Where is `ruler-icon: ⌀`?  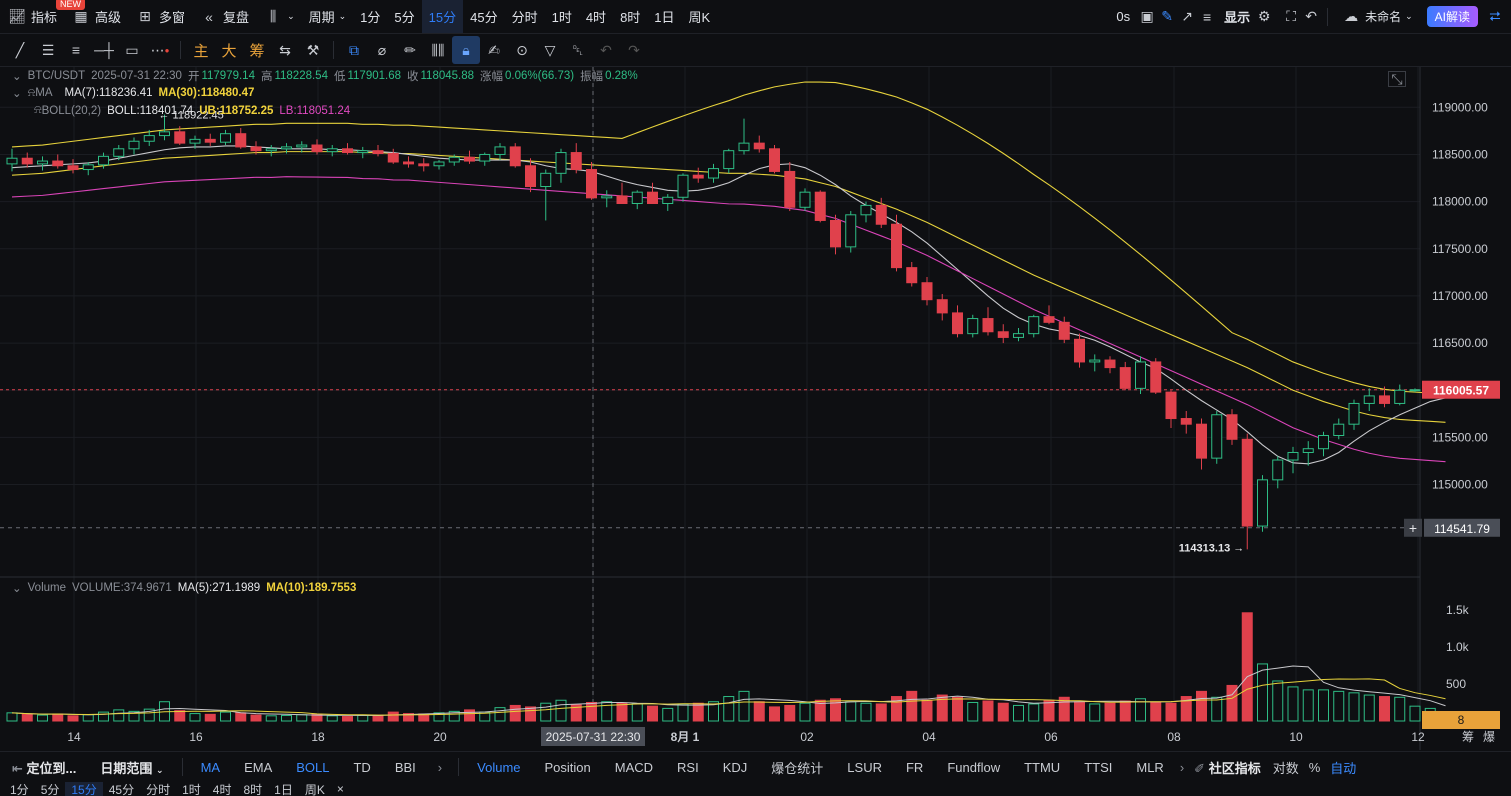 ruler-icon: ⌀ is located at coordinates (382, 49).